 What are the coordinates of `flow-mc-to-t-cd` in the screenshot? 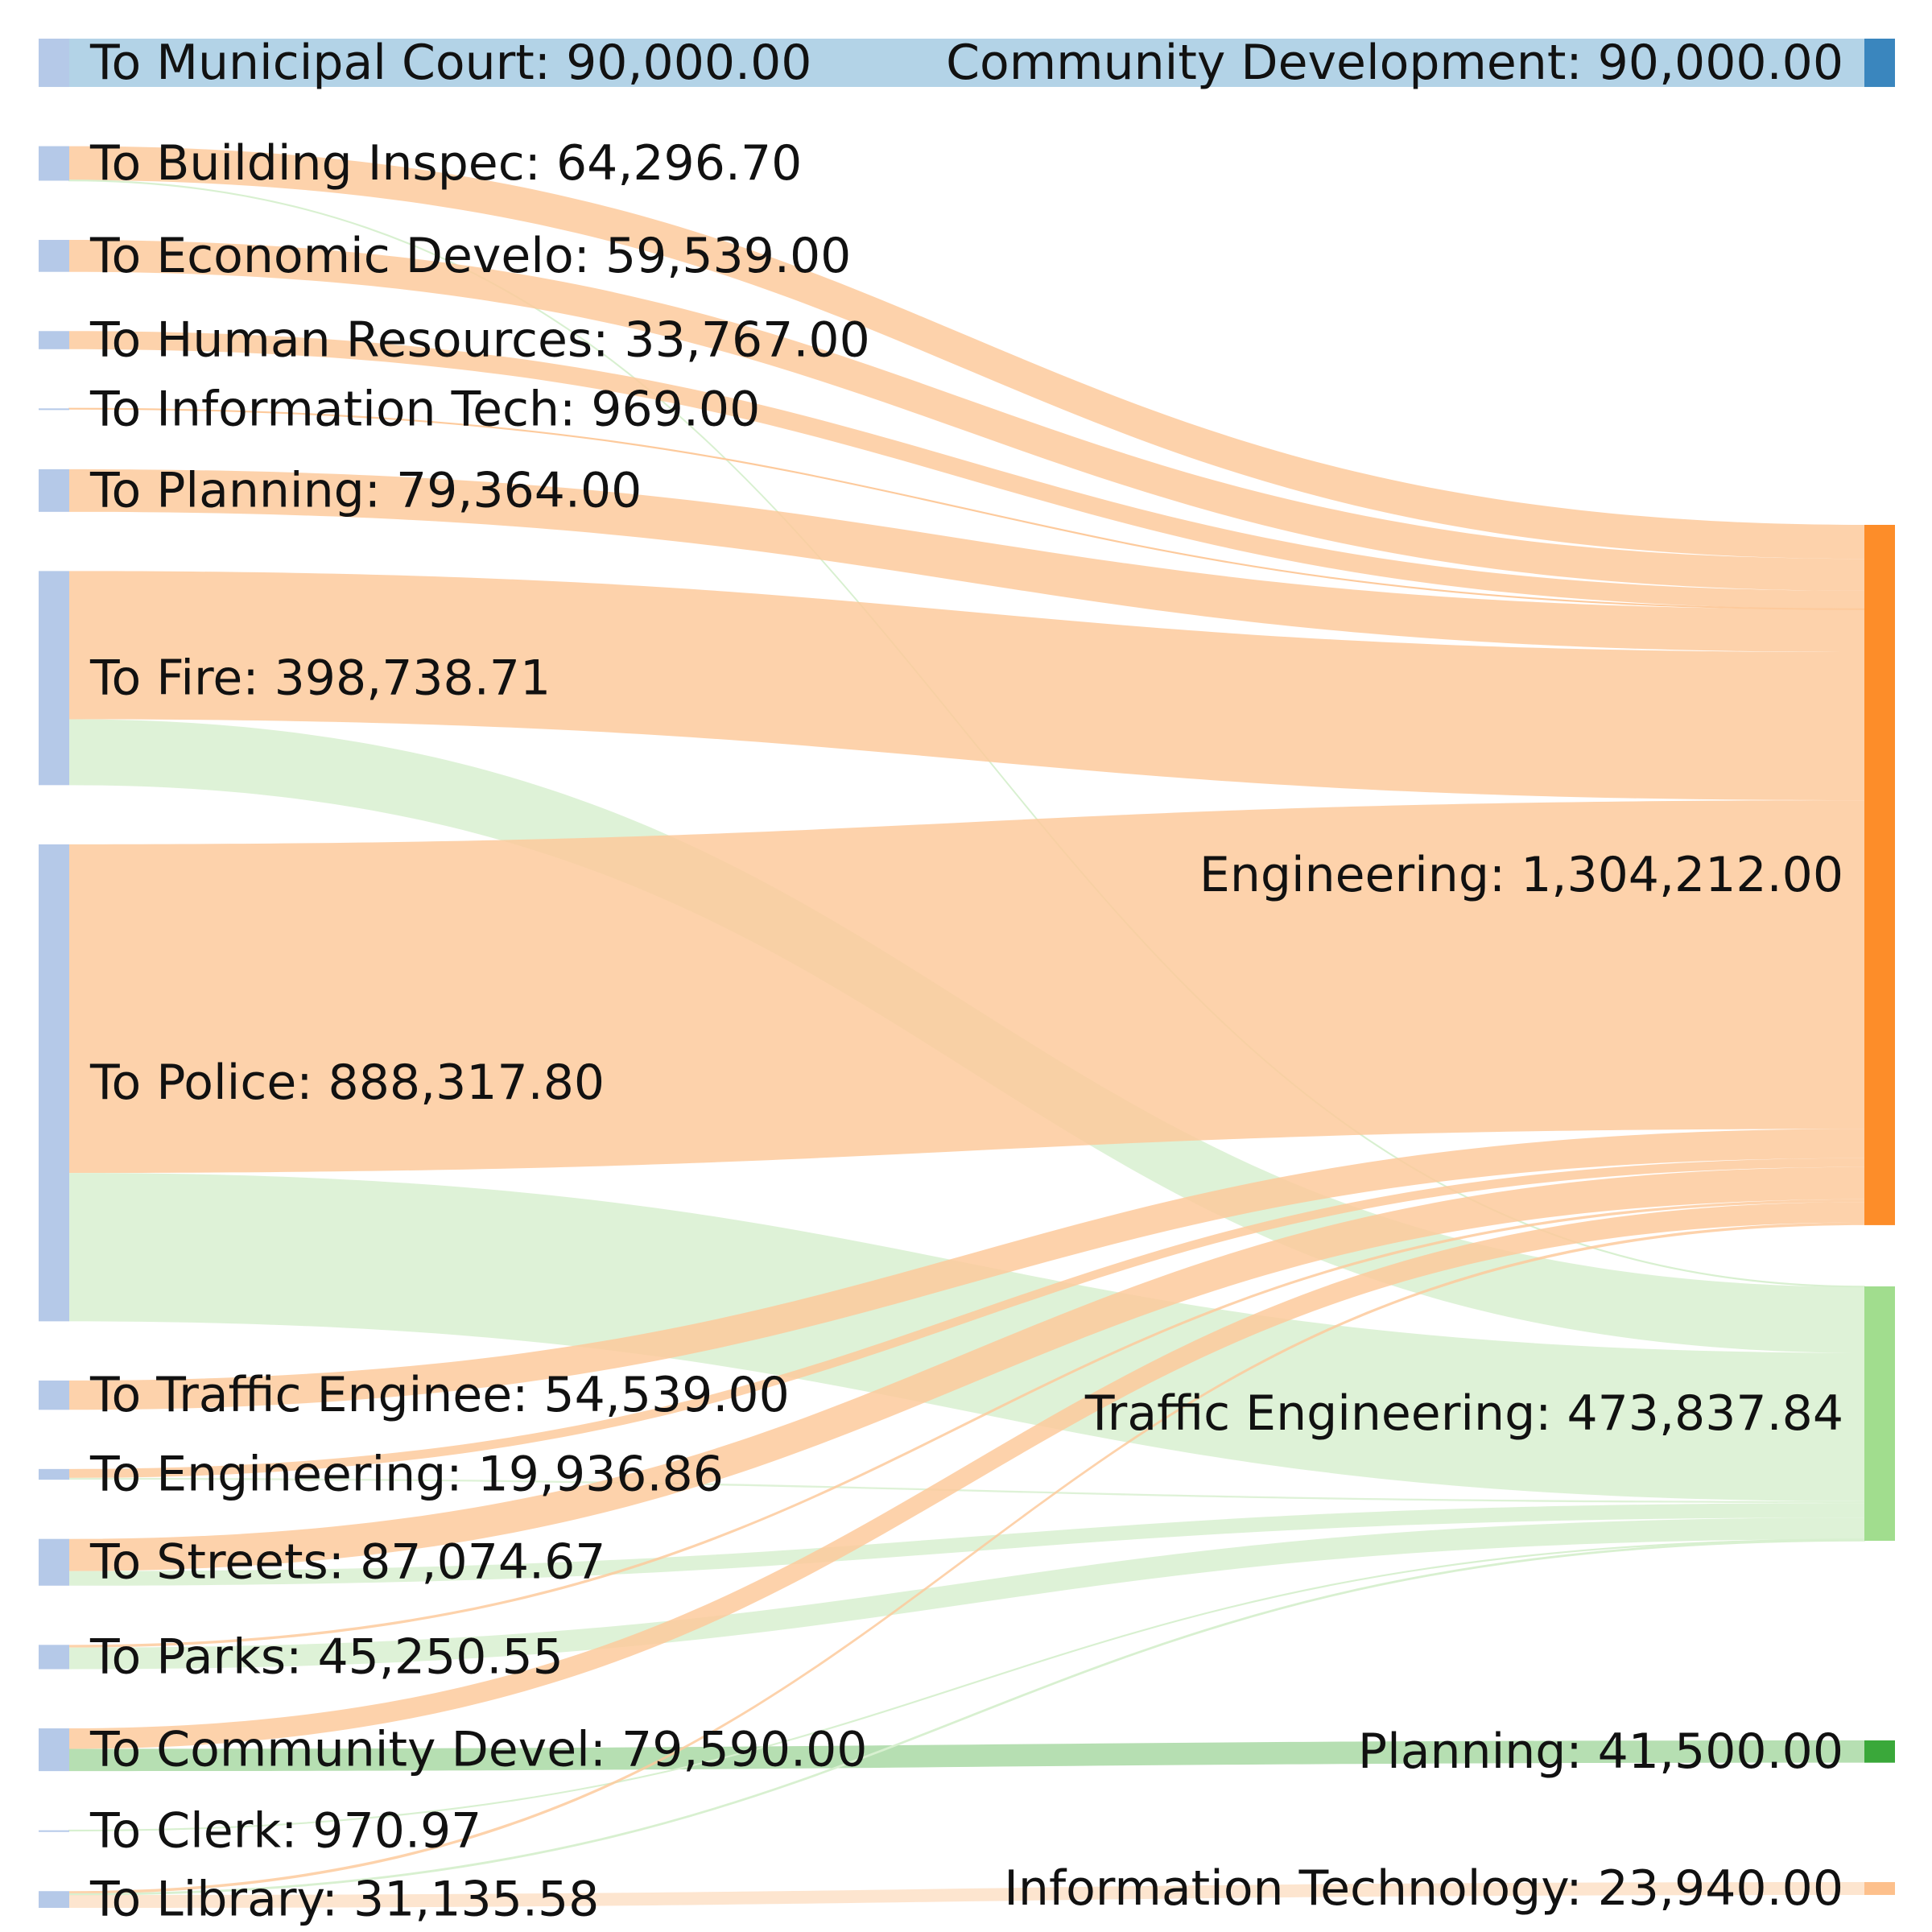 It's located at (966, 63).